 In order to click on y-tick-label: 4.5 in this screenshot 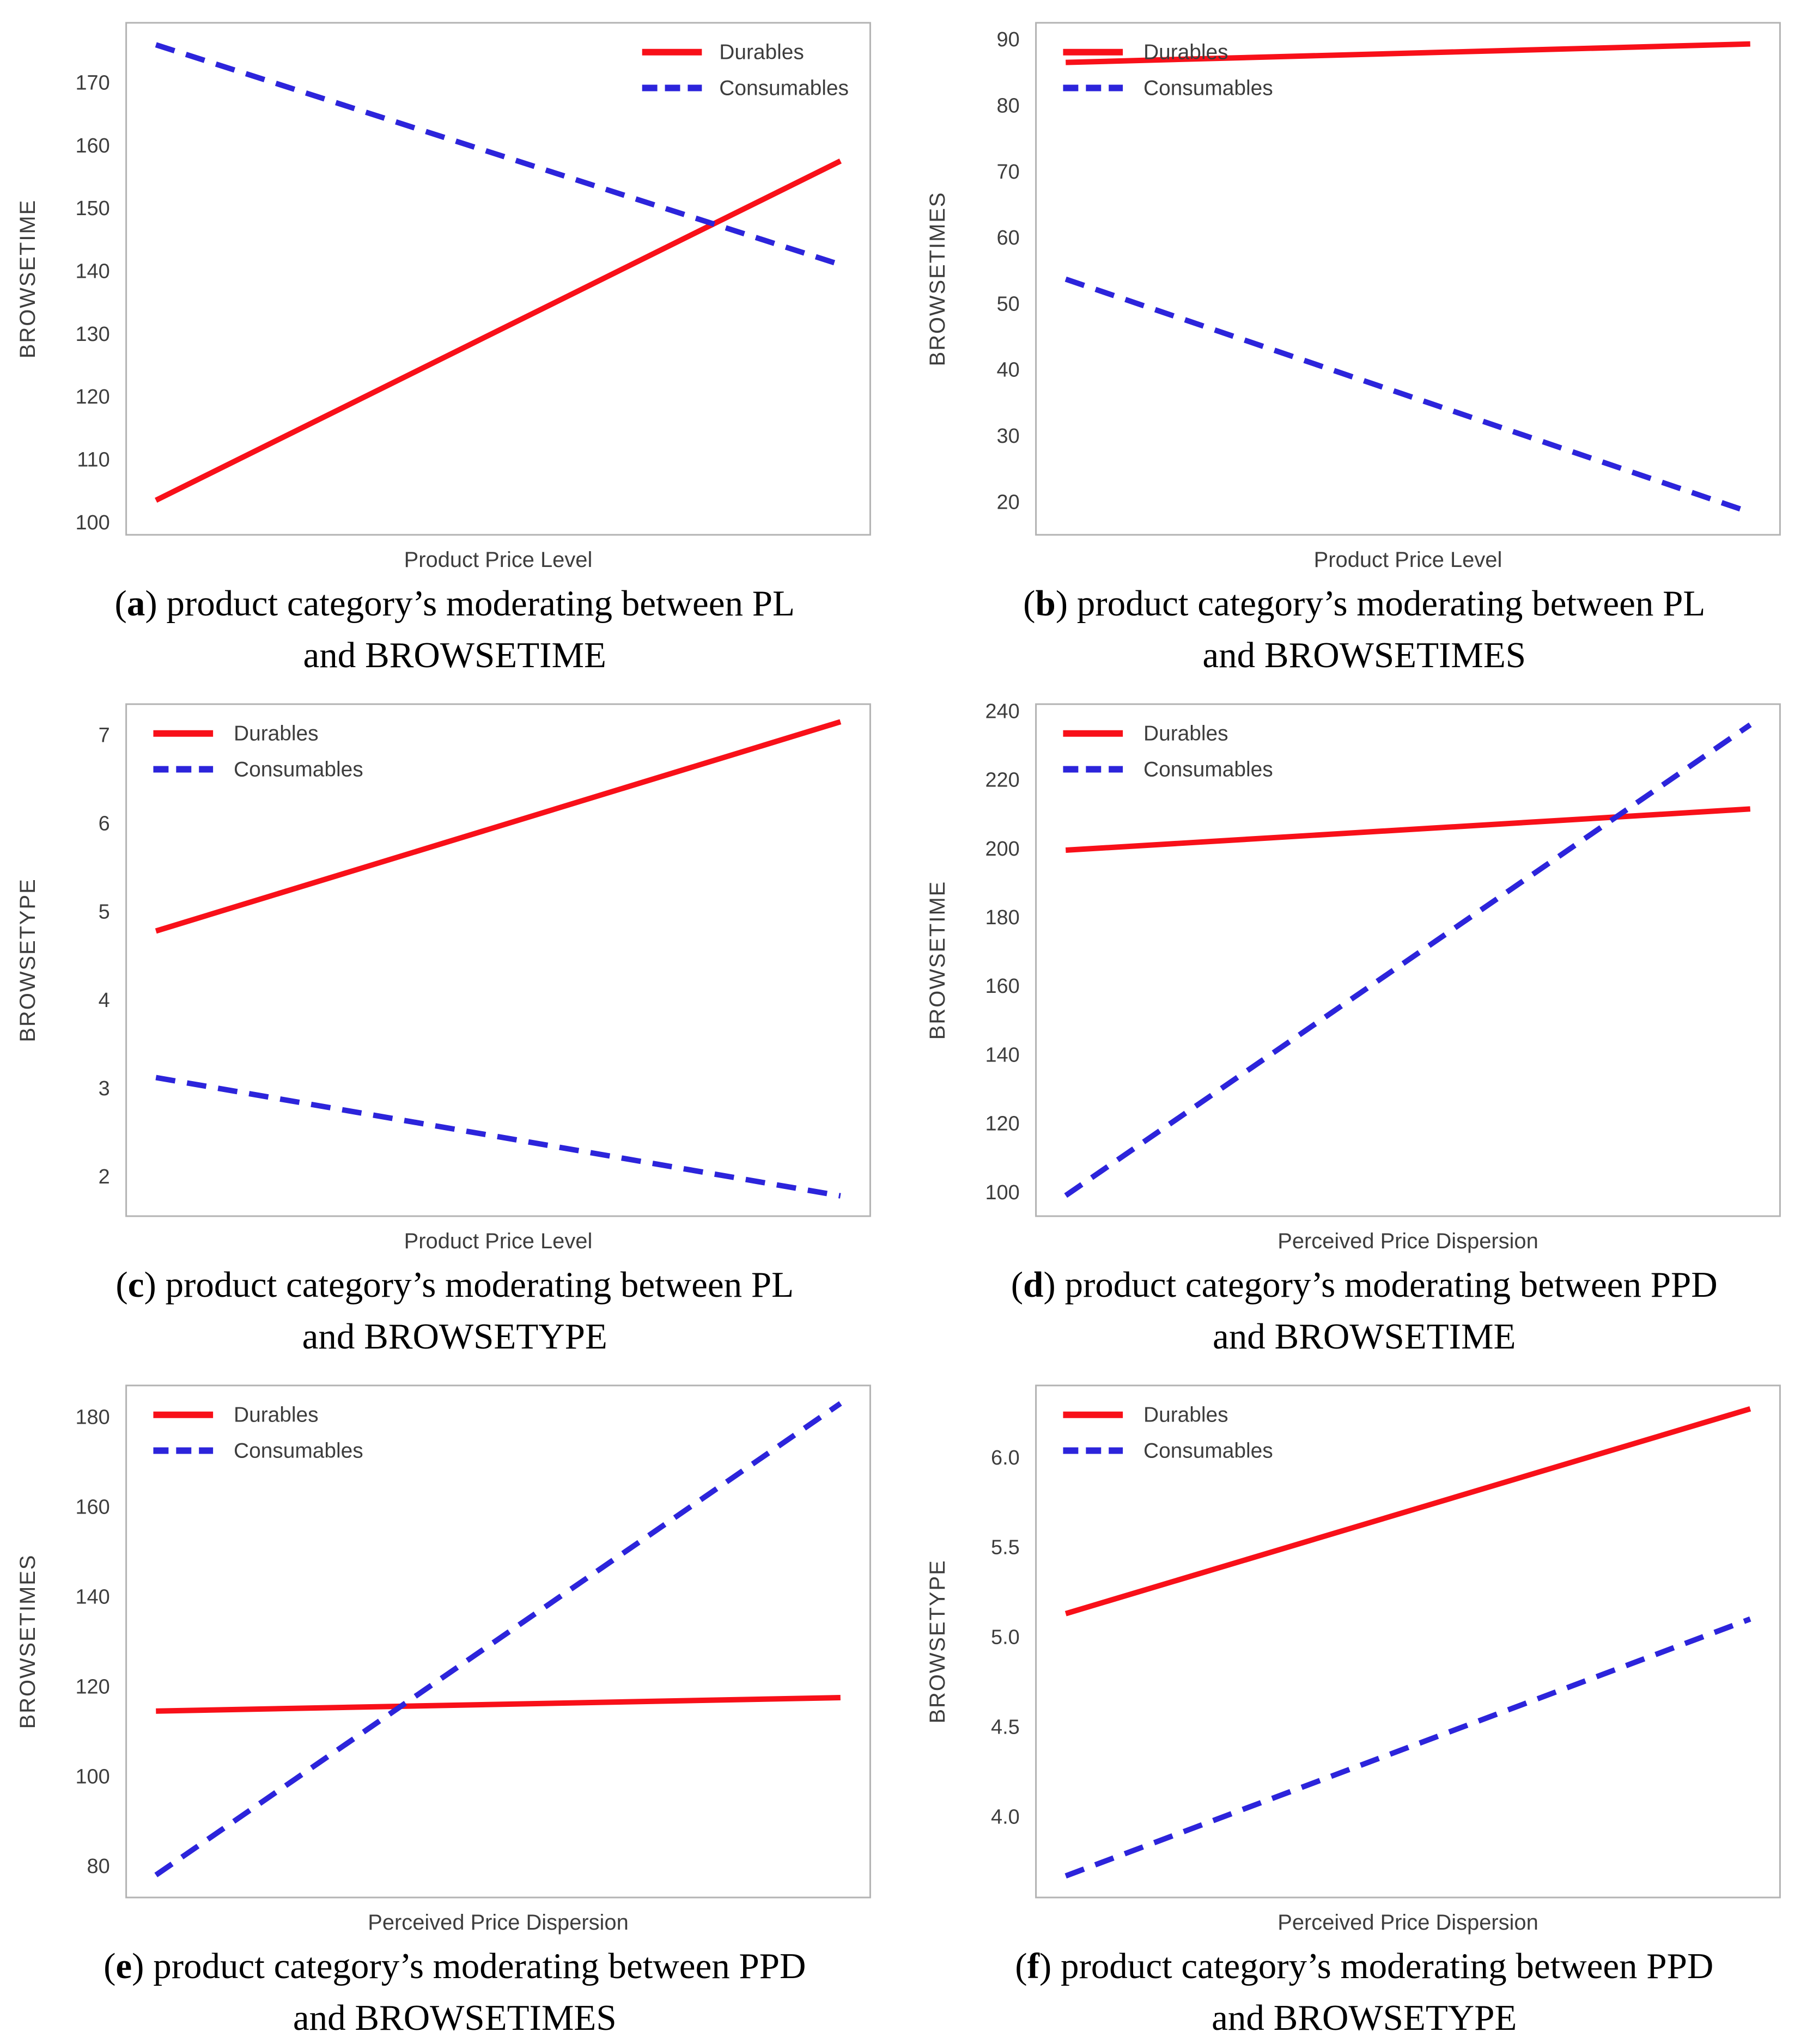, I will do `click(1005, 1728)`.